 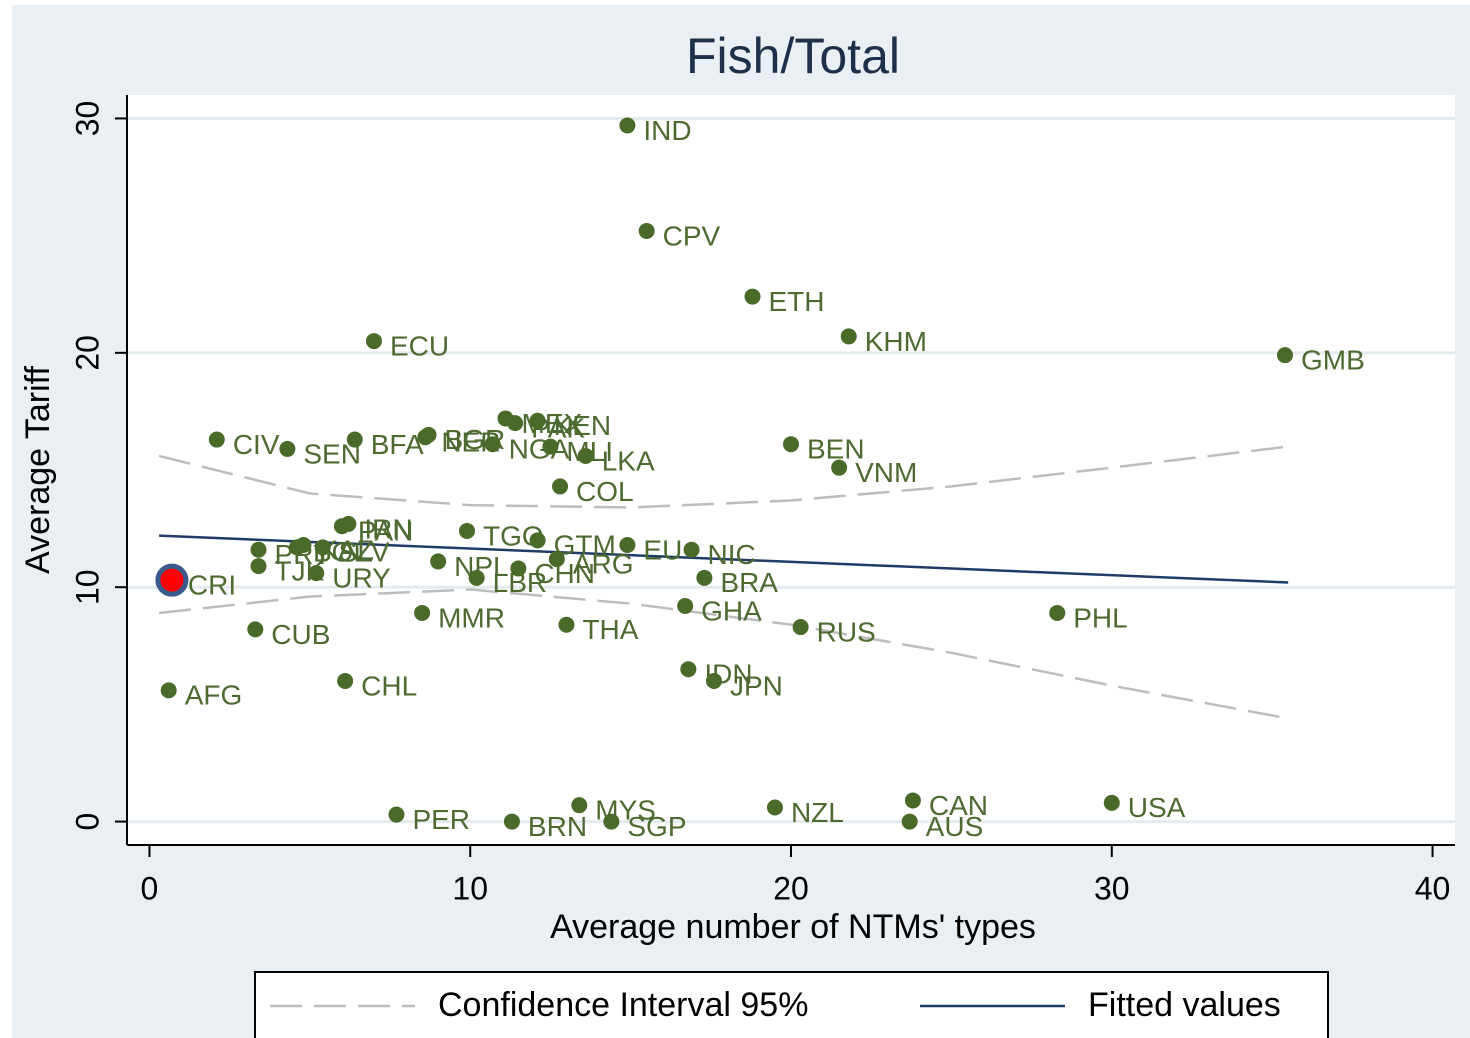 What do you see at coordinates (87, 822) in the screenshot?
I see `y-tick-label: 0` at bounding box center [87, 822].